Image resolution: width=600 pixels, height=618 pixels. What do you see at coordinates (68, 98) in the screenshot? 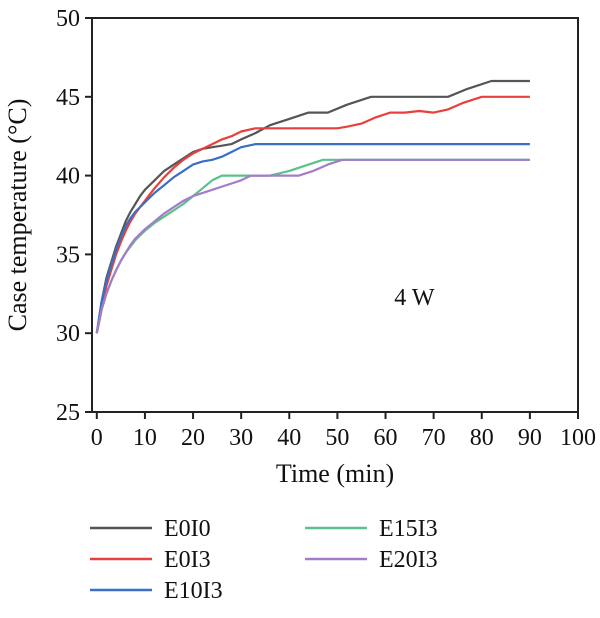
I see `y-tick-label: 45` at bounding box center [68, 98].